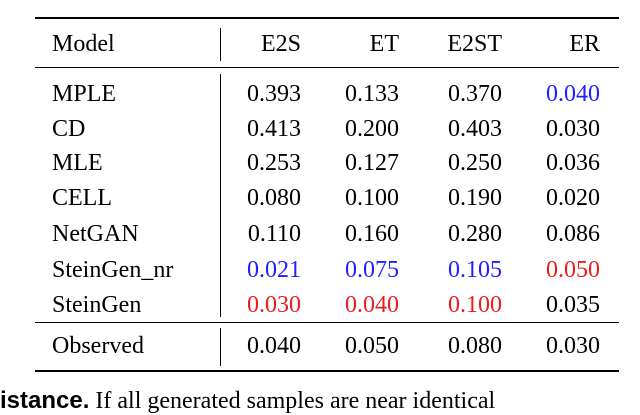  Describe the element at coordinates (475, 163) in the screenshot. I see `value-cell: 0.250` at that location.